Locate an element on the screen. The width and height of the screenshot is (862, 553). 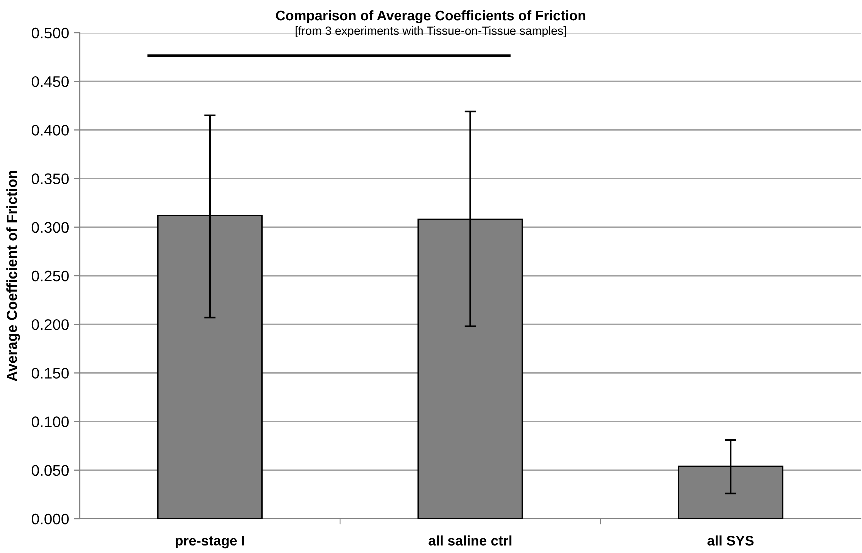
x-tick-label: all saline ctrl is located at coordinates (470, 541).